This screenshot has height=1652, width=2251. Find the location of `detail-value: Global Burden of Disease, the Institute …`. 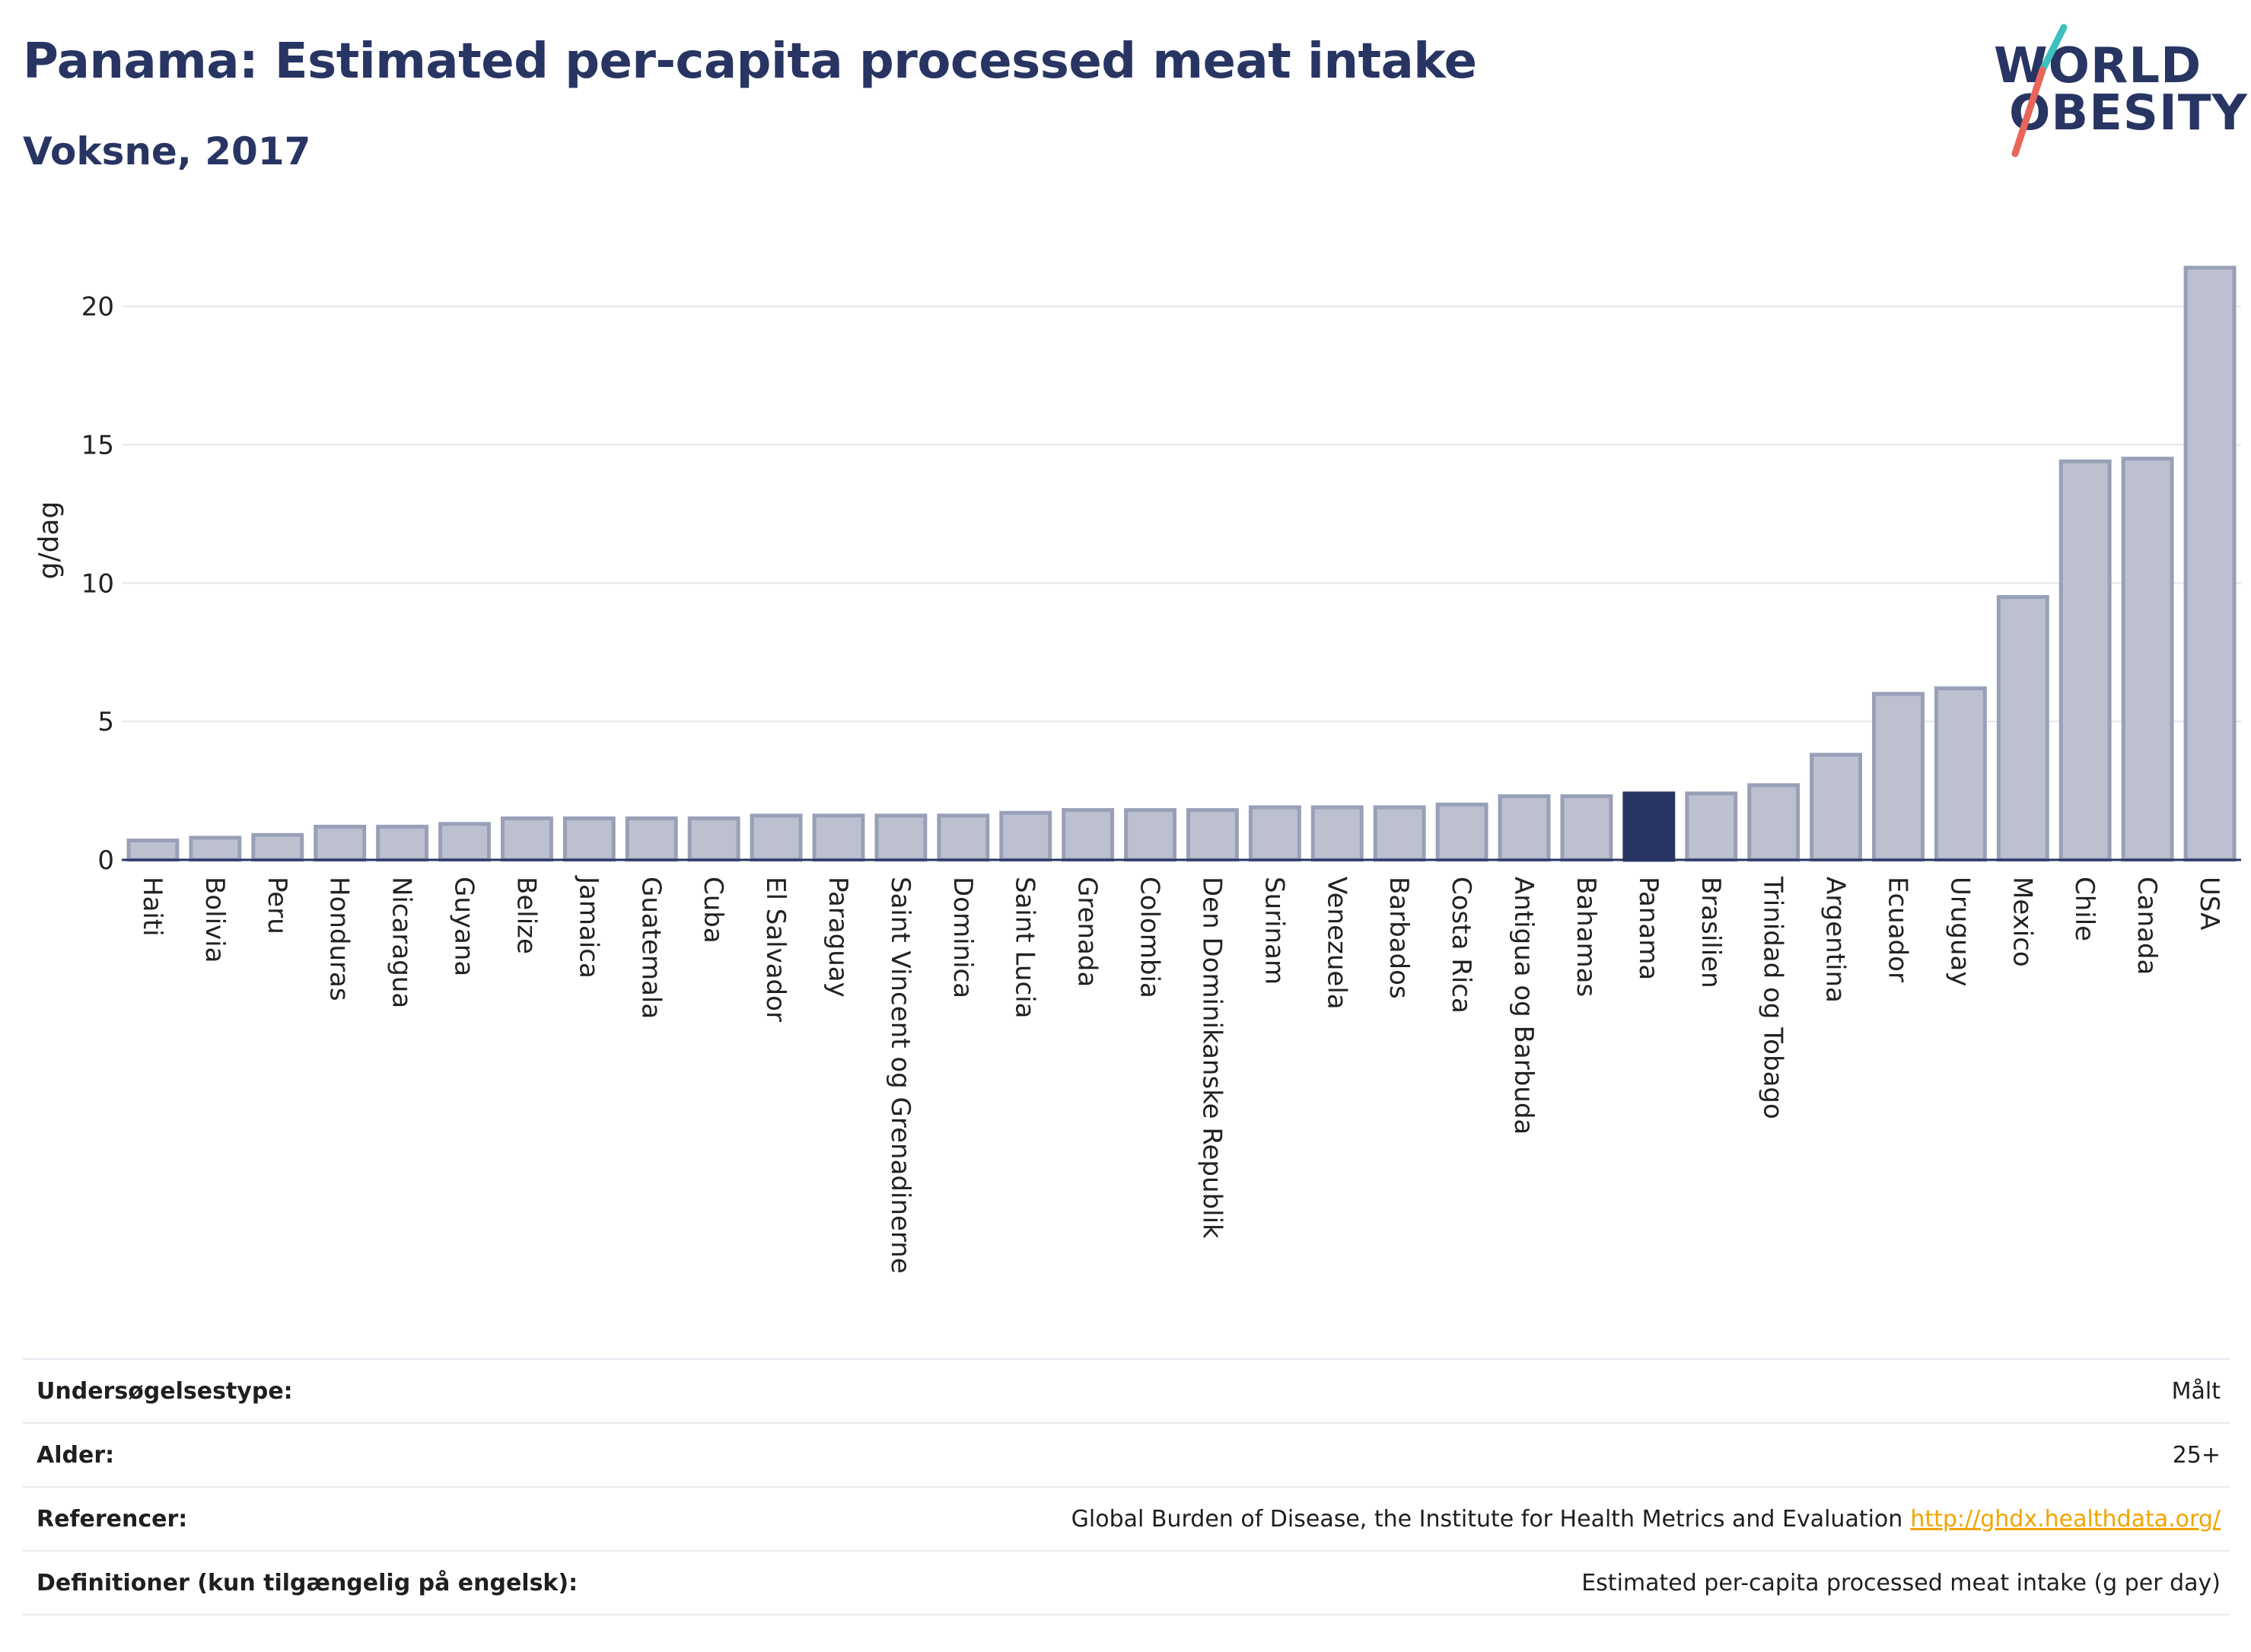

detail-value: Global Burden of Disease, the Institute … is located at coordinates (1487, 1519).